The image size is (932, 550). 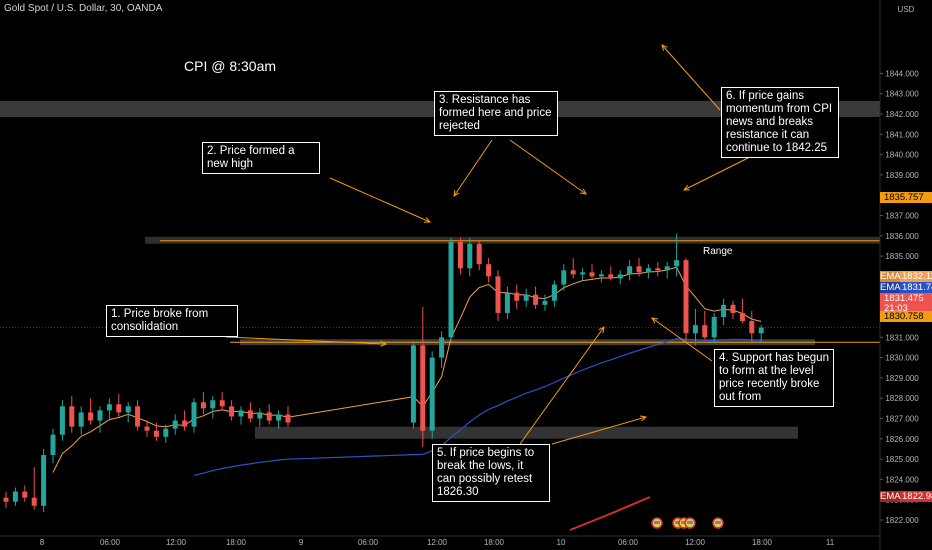 What do you see at coordinates (917, 496) in the screenshot?
I see `ema-slow-tag-value: 1822.982` at bounding box center [917, 496].